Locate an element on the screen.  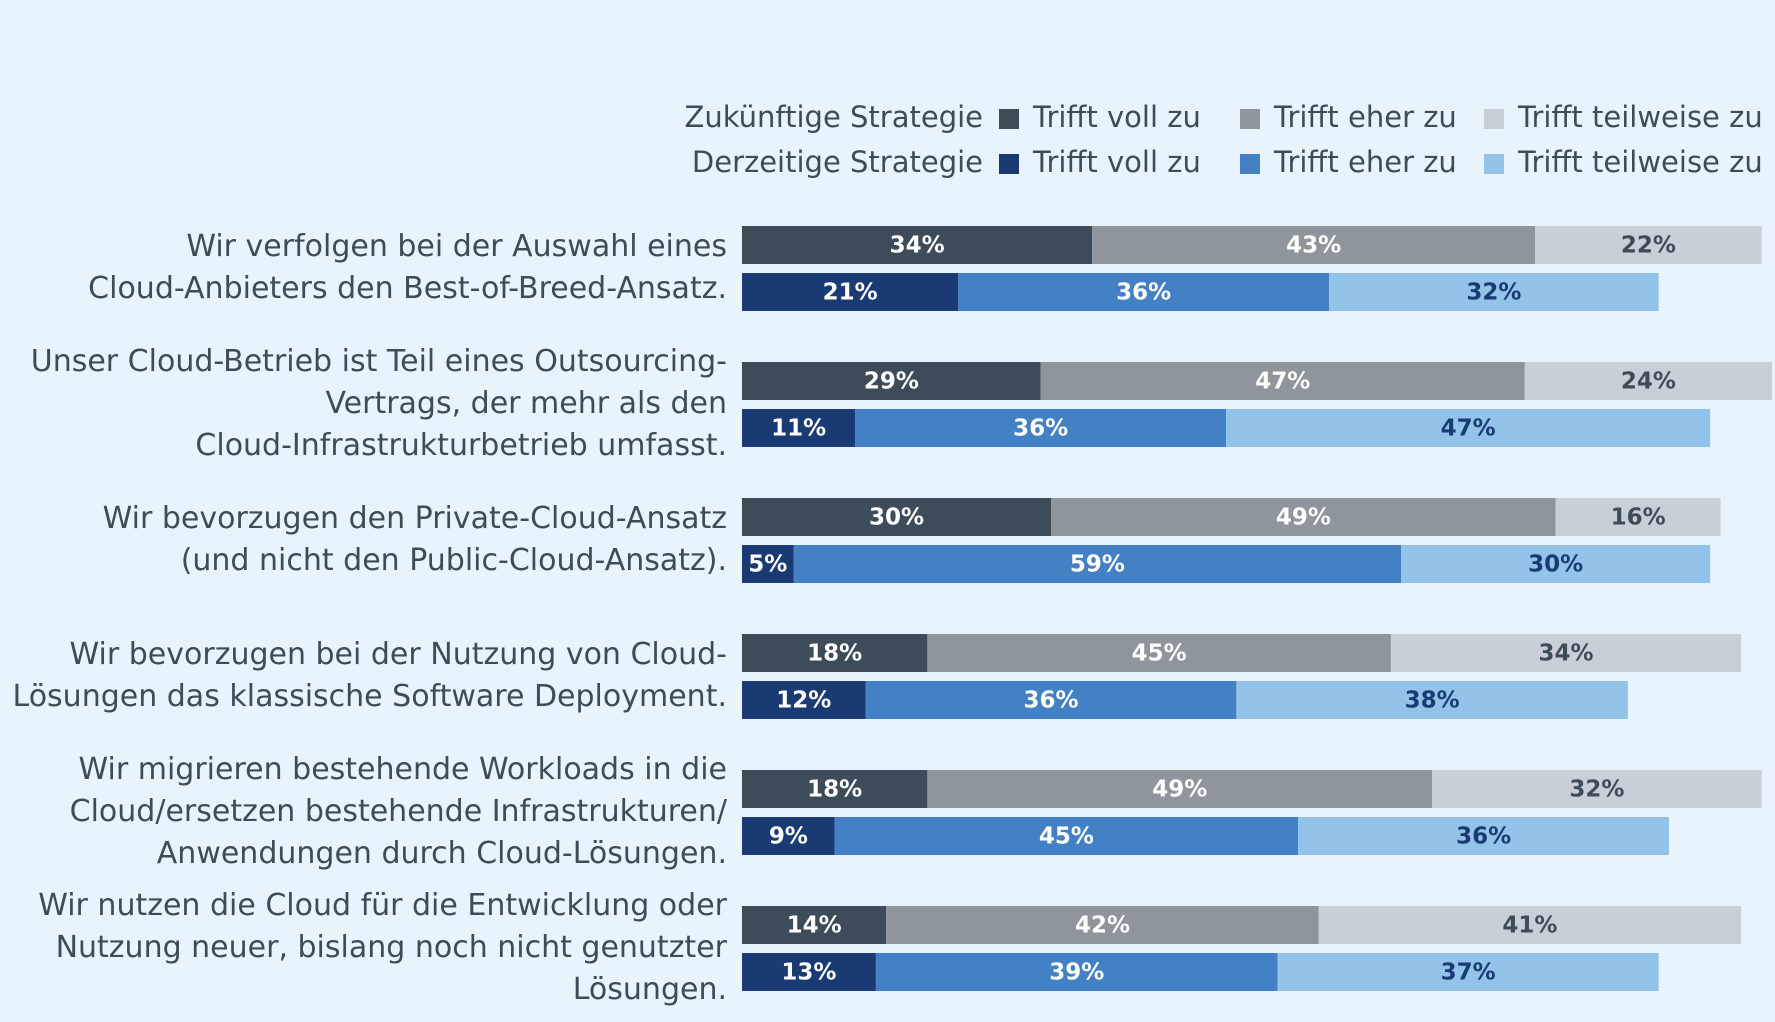
category-label: Wir verfolgen bei der Auswahl eines is located at coordinates (456, 246).